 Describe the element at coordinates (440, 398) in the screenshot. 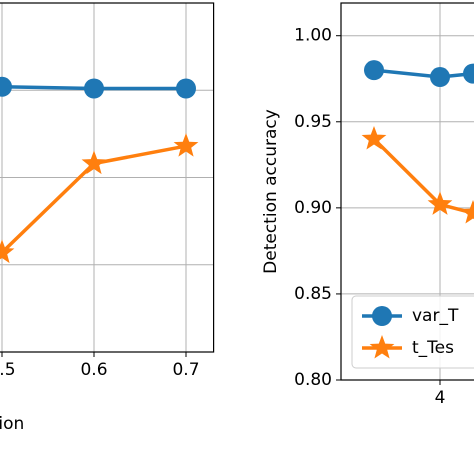

I see `x-tick-label: 4` at that location.